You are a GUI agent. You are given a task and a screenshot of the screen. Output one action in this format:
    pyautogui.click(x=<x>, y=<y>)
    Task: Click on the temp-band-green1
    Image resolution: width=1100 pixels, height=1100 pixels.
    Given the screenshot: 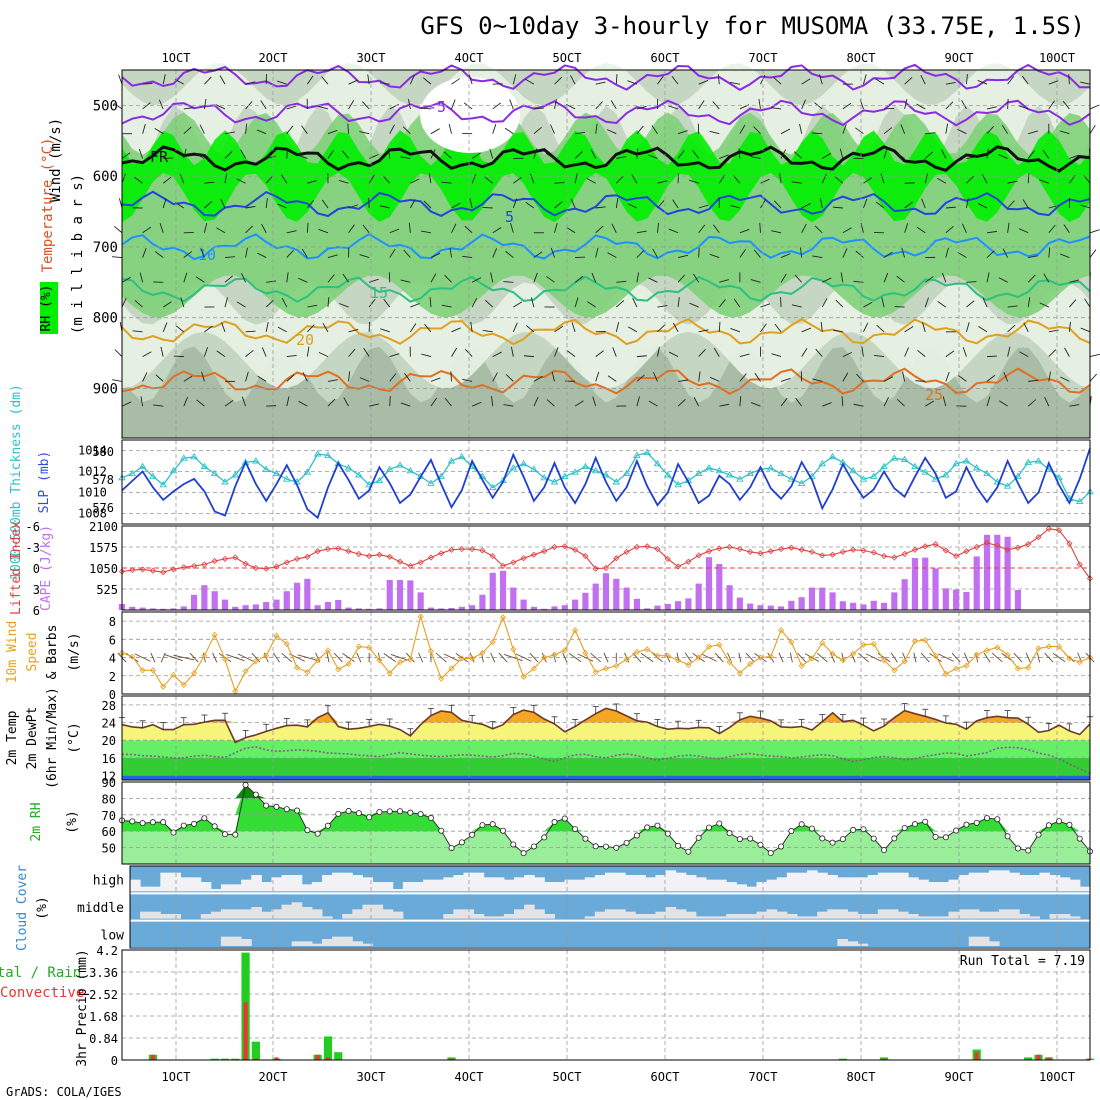 What is the action you would take?
    pyautogui.click(x=606, y=749)
    